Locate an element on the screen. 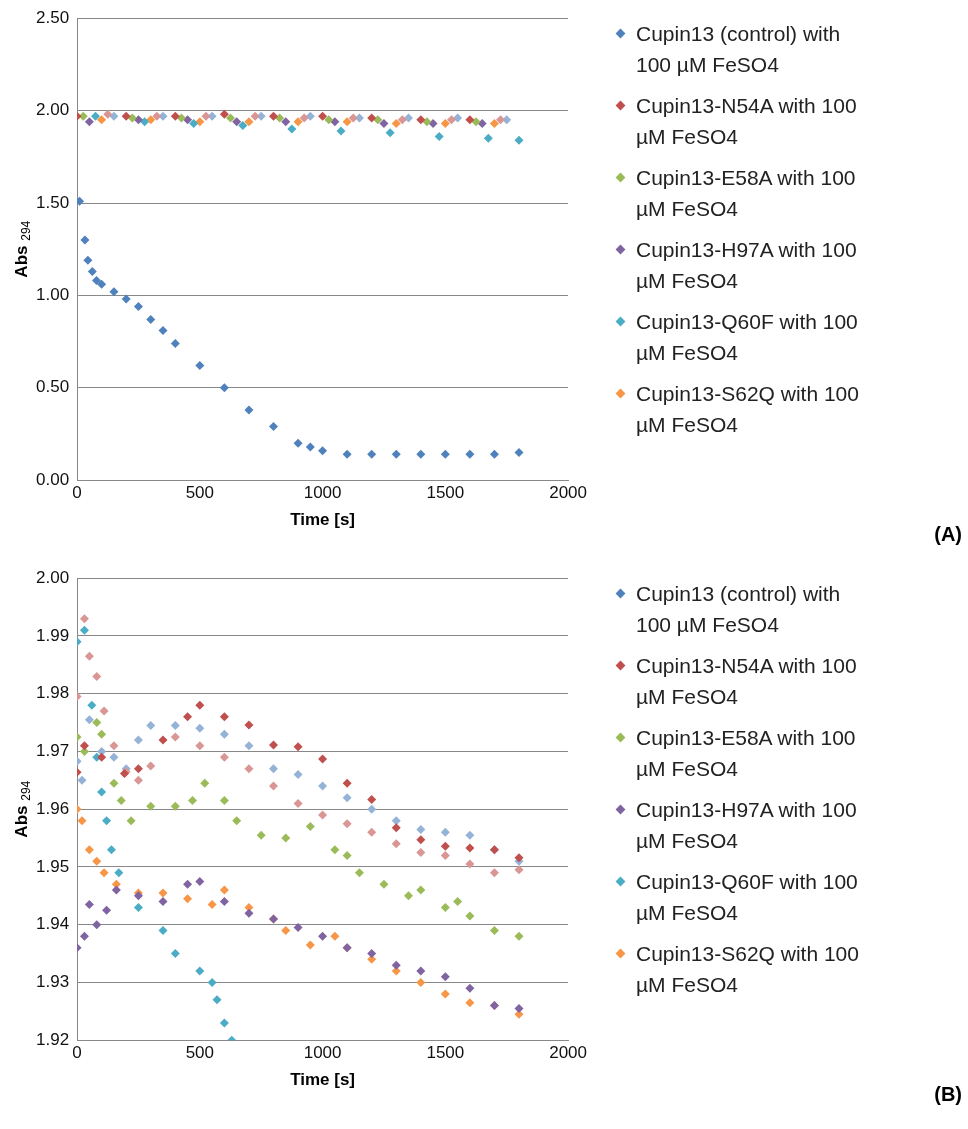 The image size is (968, 1129). y-tick-label: 1.50 is located at coordinates (52, 202).